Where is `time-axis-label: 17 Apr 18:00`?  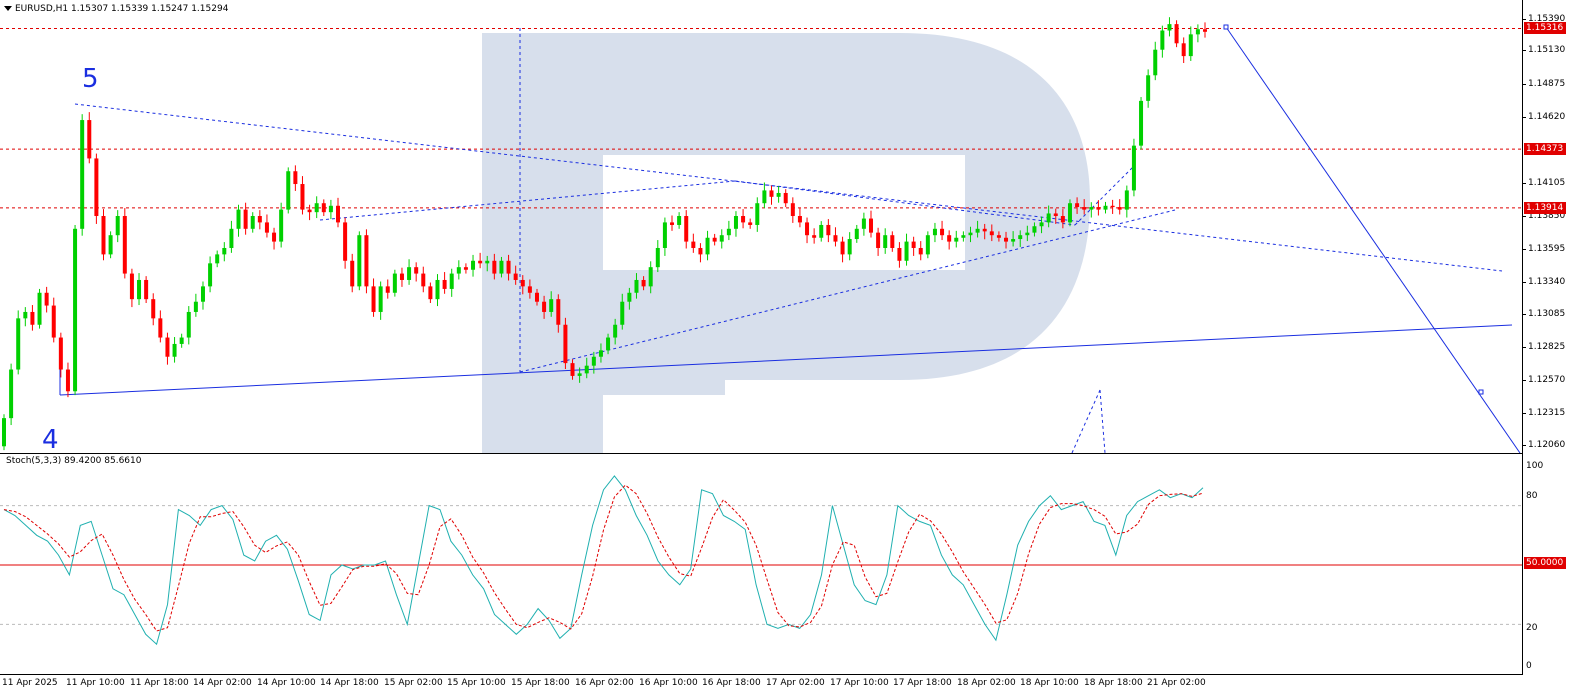
time-axis-label: 17 Apr 18:00 is located at coordinates (922, 683).